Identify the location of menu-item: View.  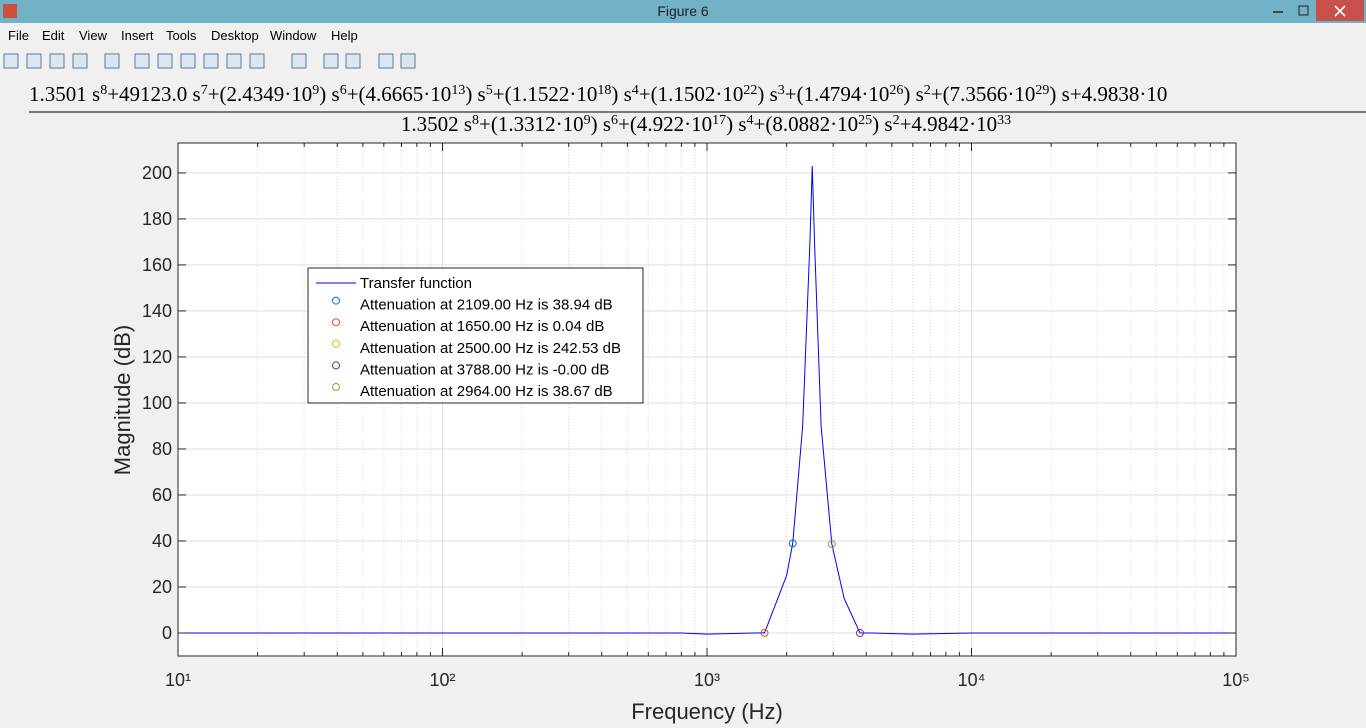
(93, 35).